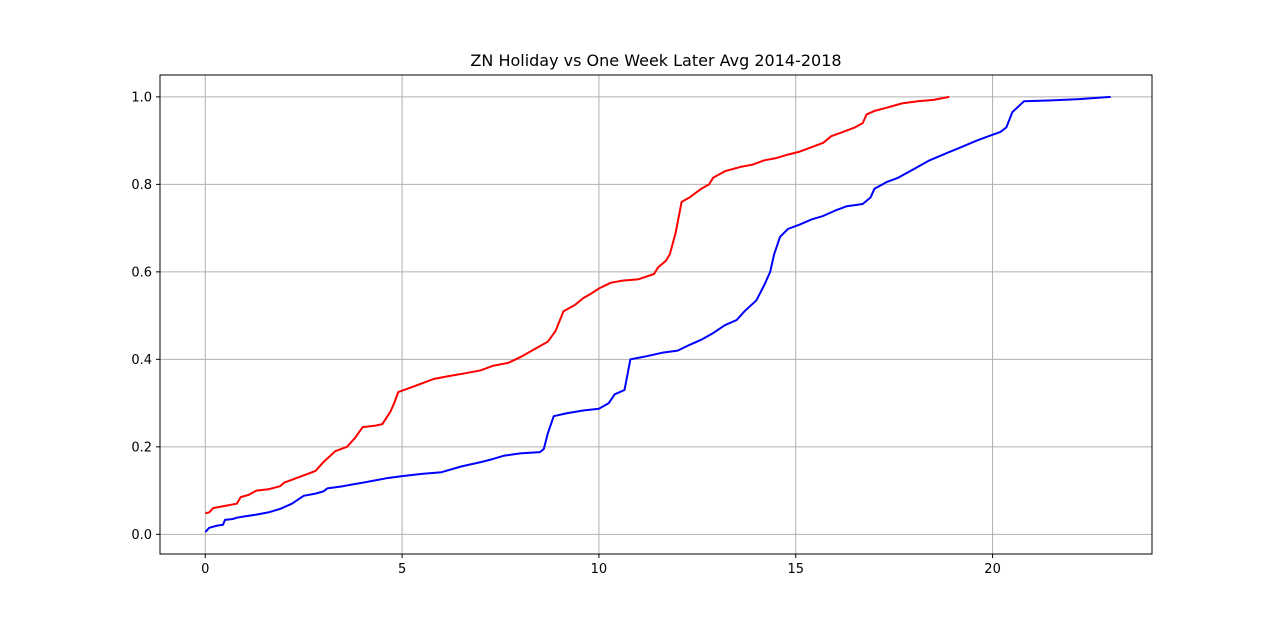 The width and height of the screenshot is (1280, 623). Describe the element at coordinates (599, 569) in the screenshot. I see `x-tick-label: 10` at that location.